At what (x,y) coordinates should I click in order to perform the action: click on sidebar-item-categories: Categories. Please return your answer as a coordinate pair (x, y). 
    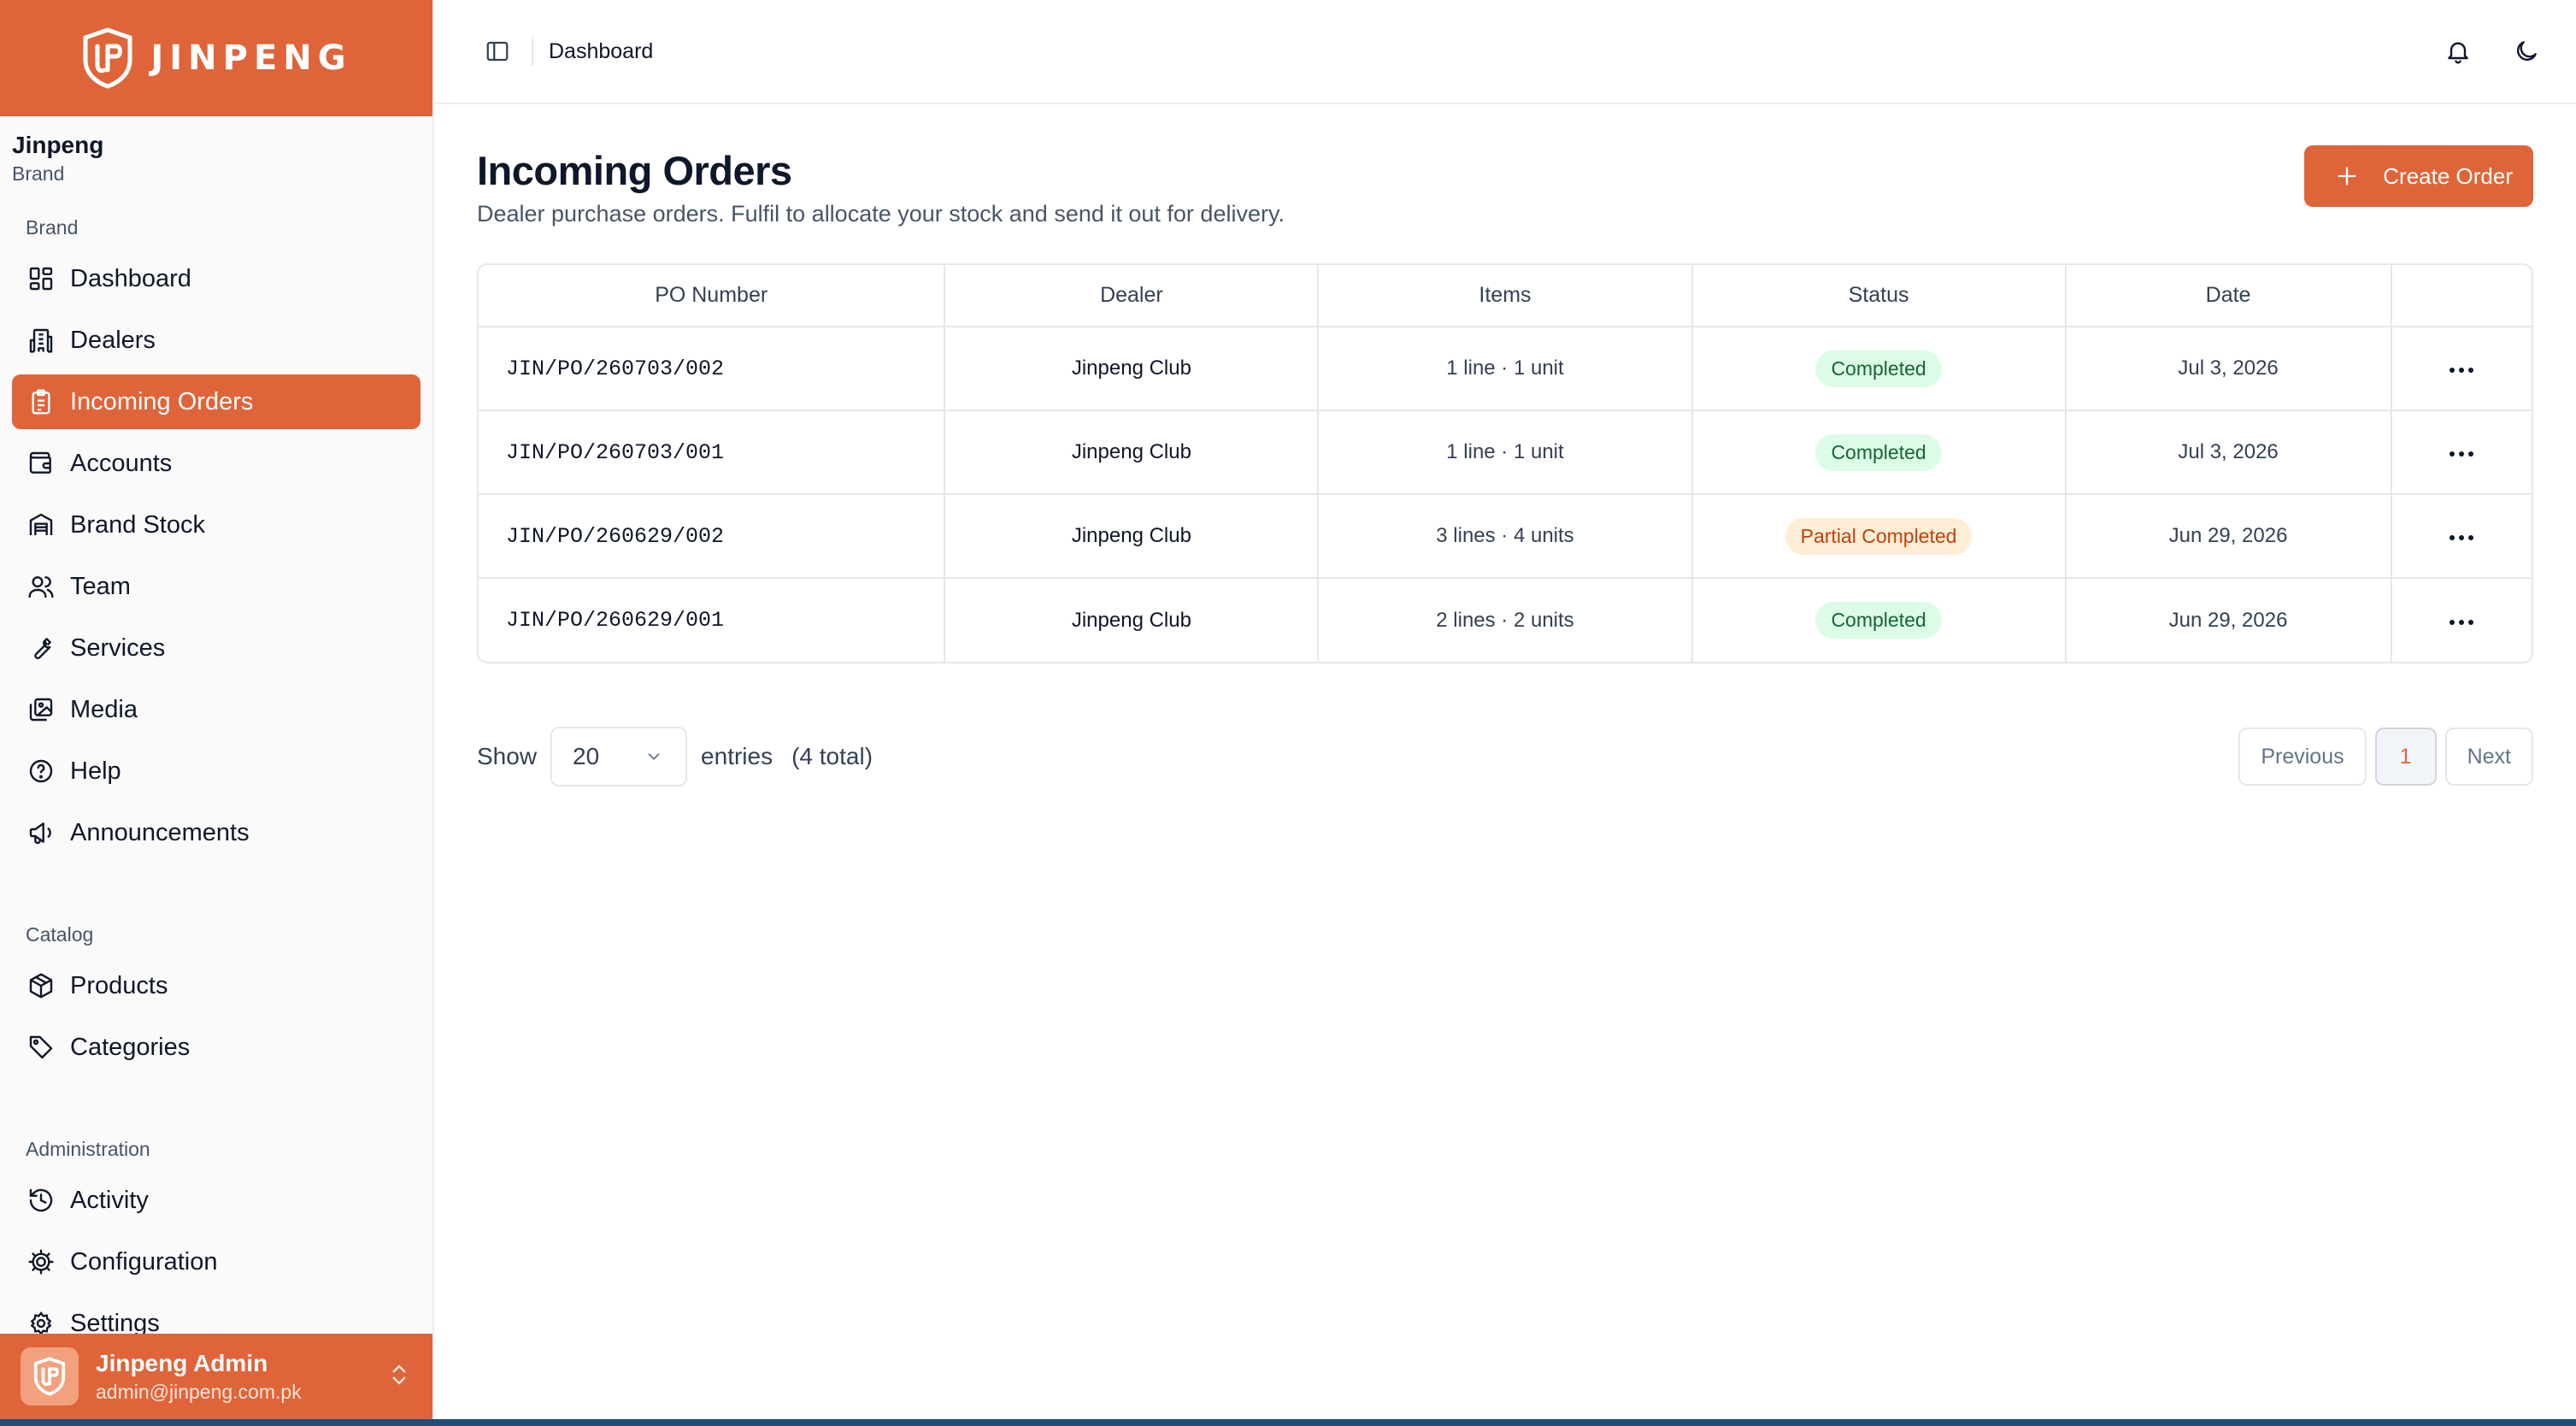
    Looking at the image, I should click on (216, 1047).